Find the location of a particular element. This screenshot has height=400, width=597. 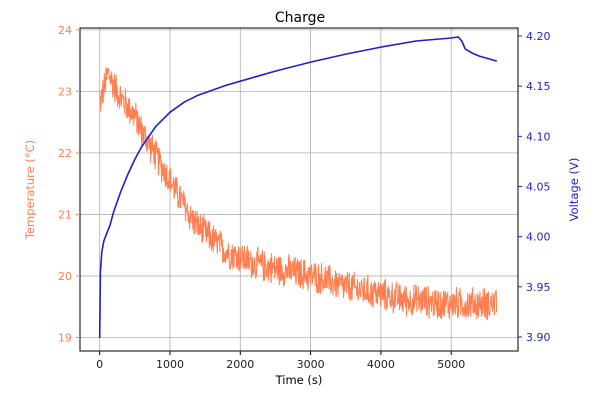

y-right-tick-label: 3.95 is located at coordinates (538, 287).